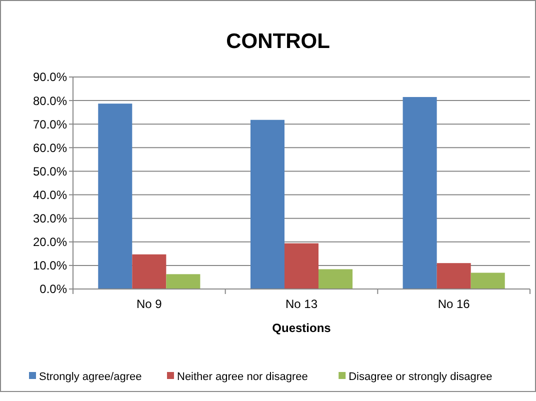  Describe the element at coordinates (50, 171) in the screenshot. I see `y-tick-label: 50.0%` at that location.